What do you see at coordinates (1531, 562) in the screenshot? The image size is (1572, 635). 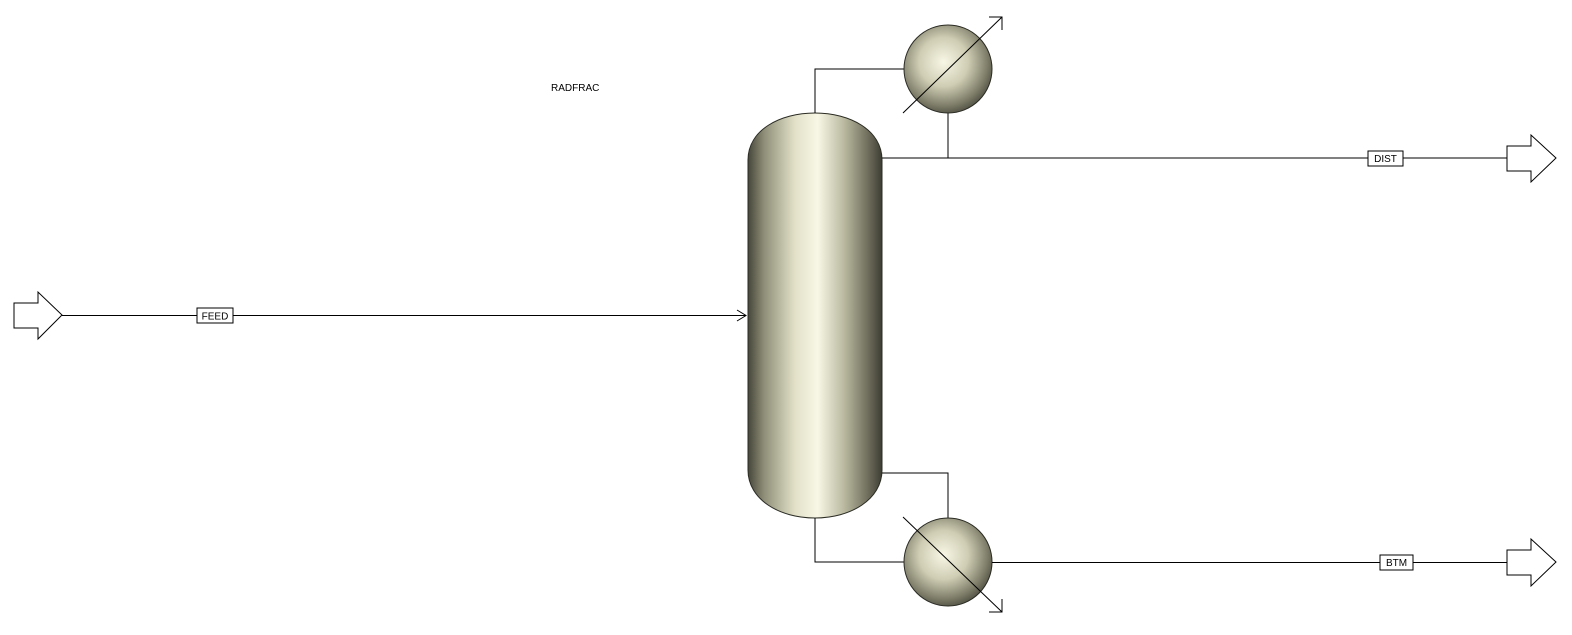 I see `btm-port-arrow-icon` at bounding box center [1531, 562].